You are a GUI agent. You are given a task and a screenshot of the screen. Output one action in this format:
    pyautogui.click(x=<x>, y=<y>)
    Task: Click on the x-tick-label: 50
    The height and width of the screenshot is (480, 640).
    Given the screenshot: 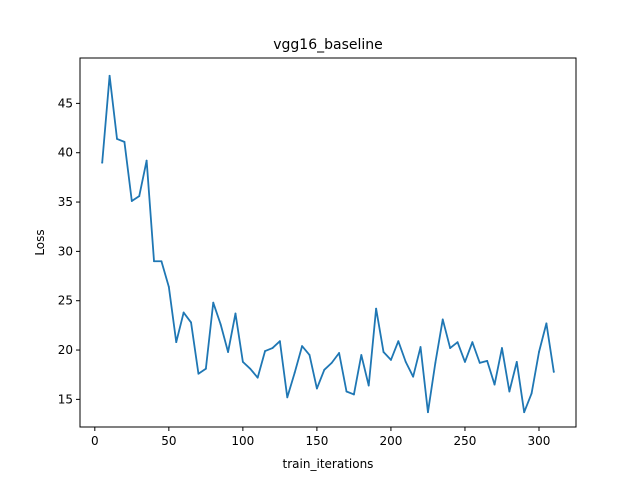 What is the action you would take?
    pyautogui.click(x=168, y=441)
    